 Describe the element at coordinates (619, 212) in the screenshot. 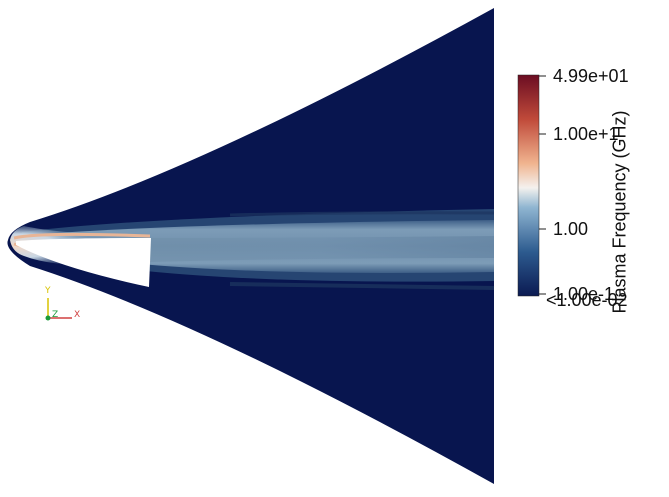

I see `colorbar-title: Plasma Frequency (GHz)` at that location.